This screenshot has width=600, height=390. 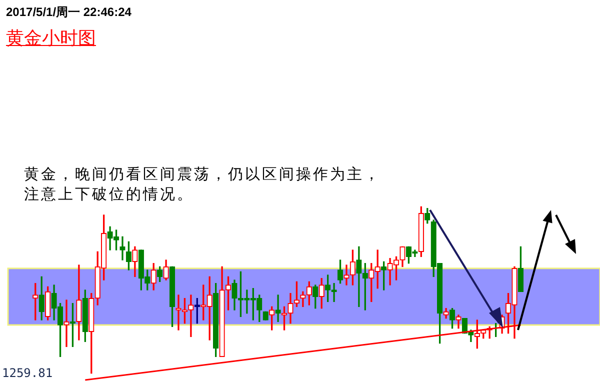 I want to click on text: 黄金，晚间仍看区间震荡，仍以区间操作为主，注意上下破位的情况。, so click(x=203, y=184).